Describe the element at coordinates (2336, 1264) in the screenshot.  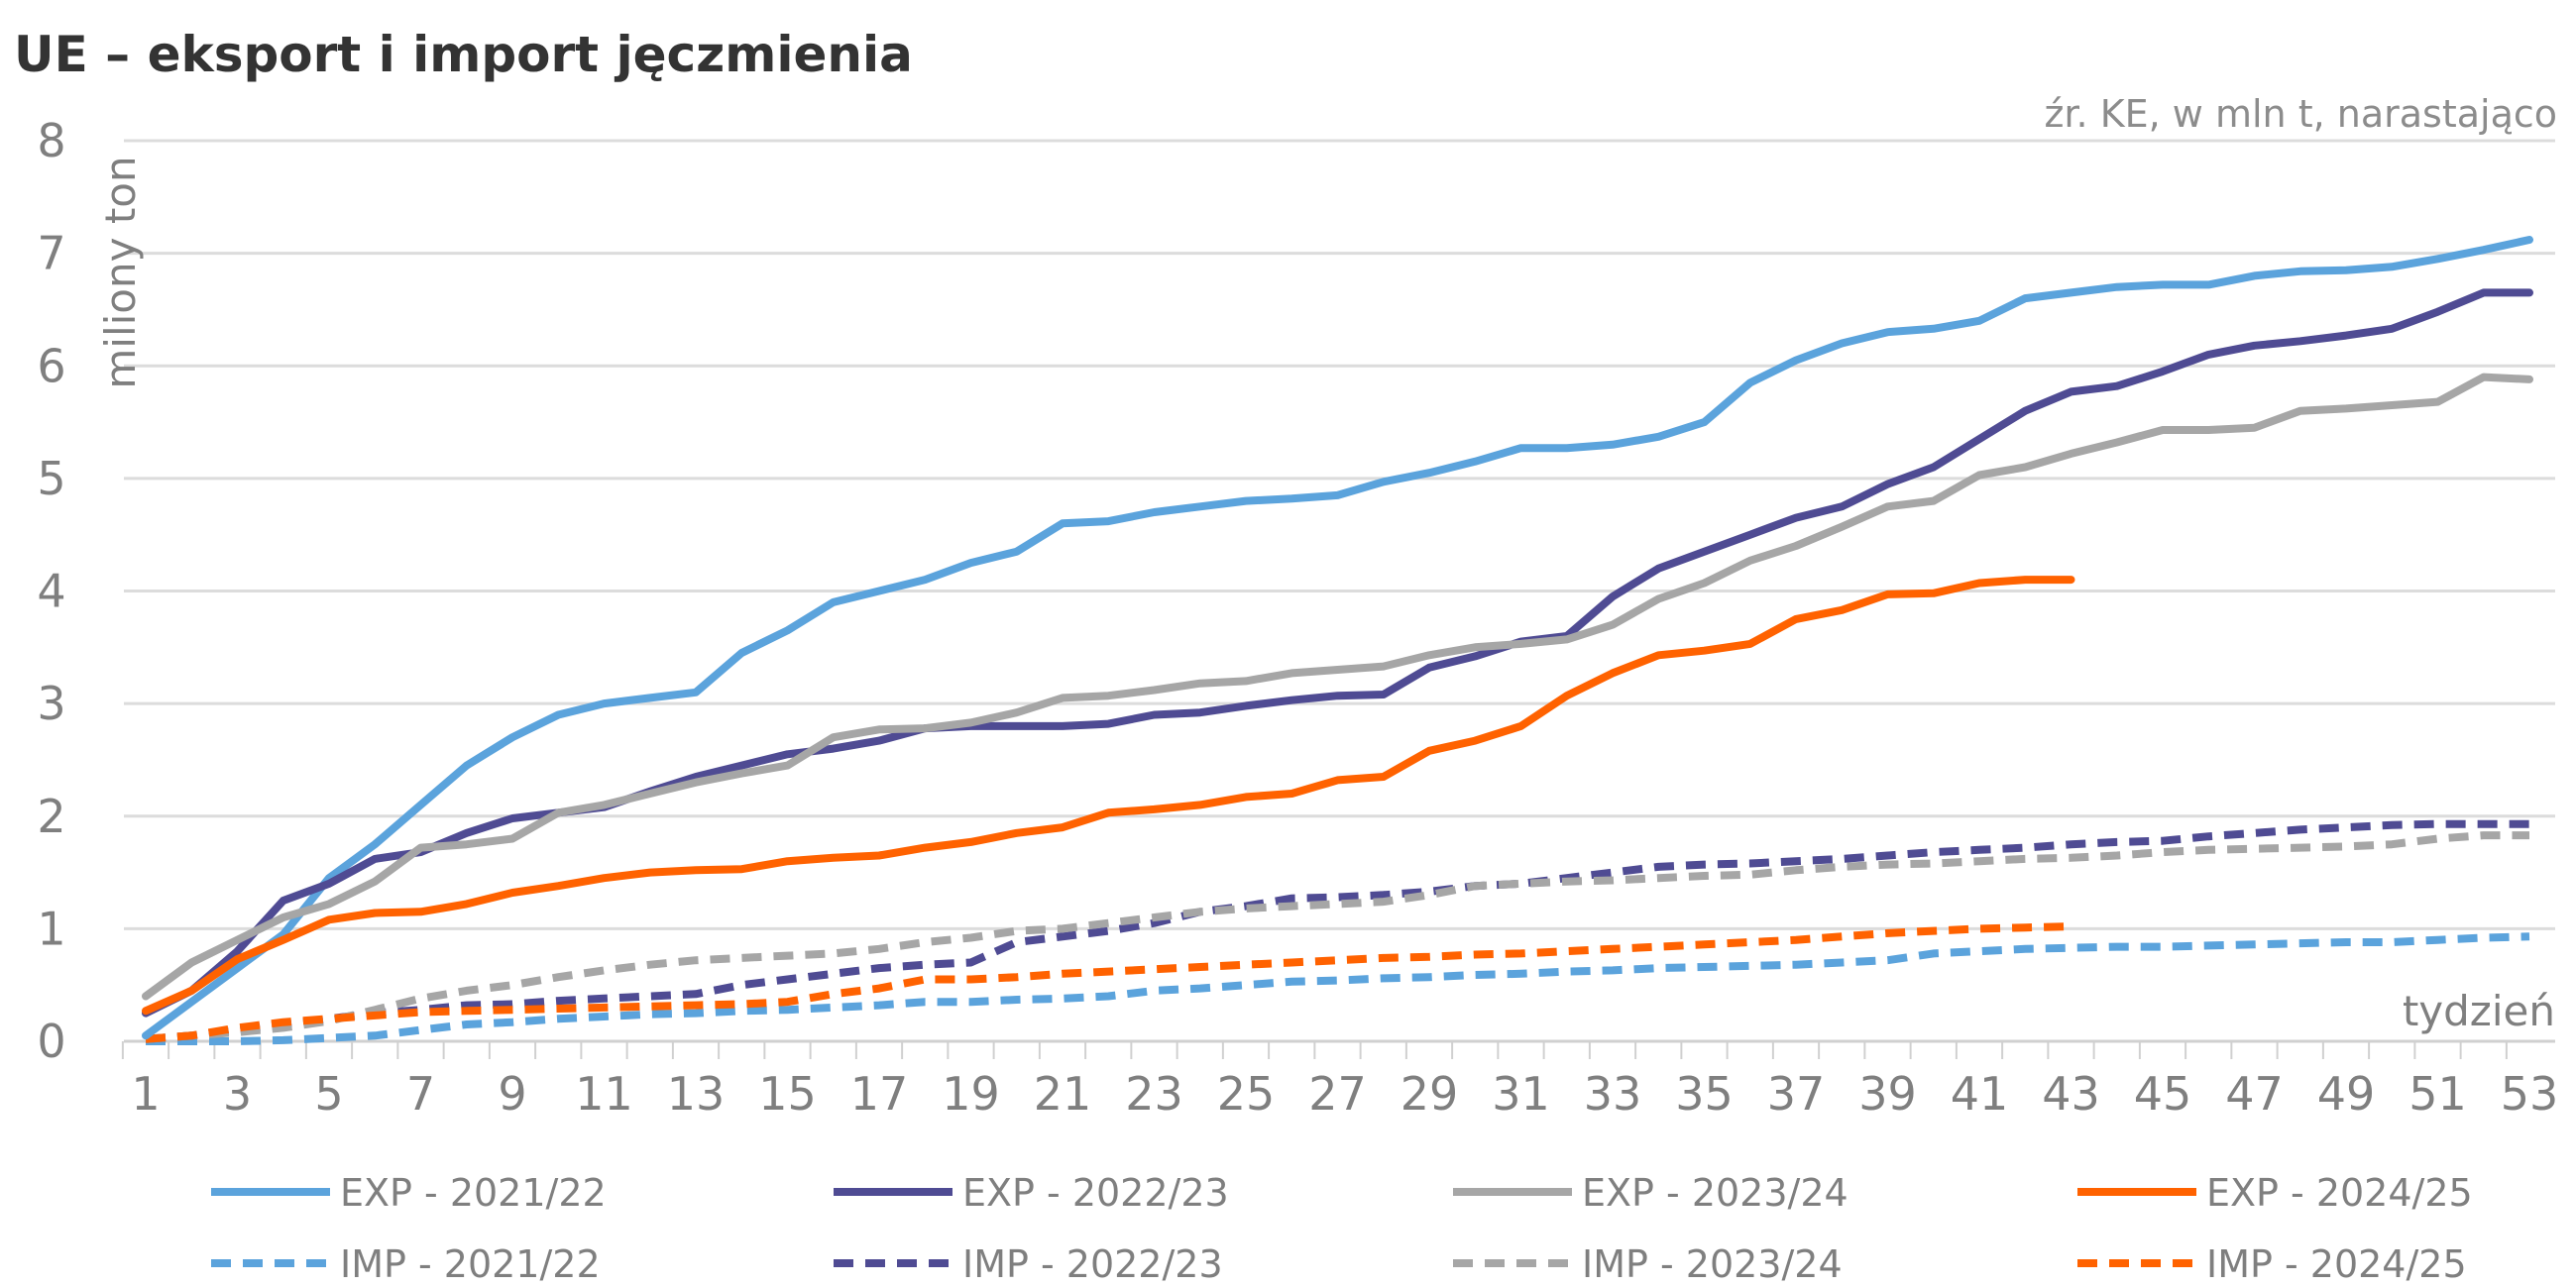
I see `legend-label: IMP - 2024/25` at that location.